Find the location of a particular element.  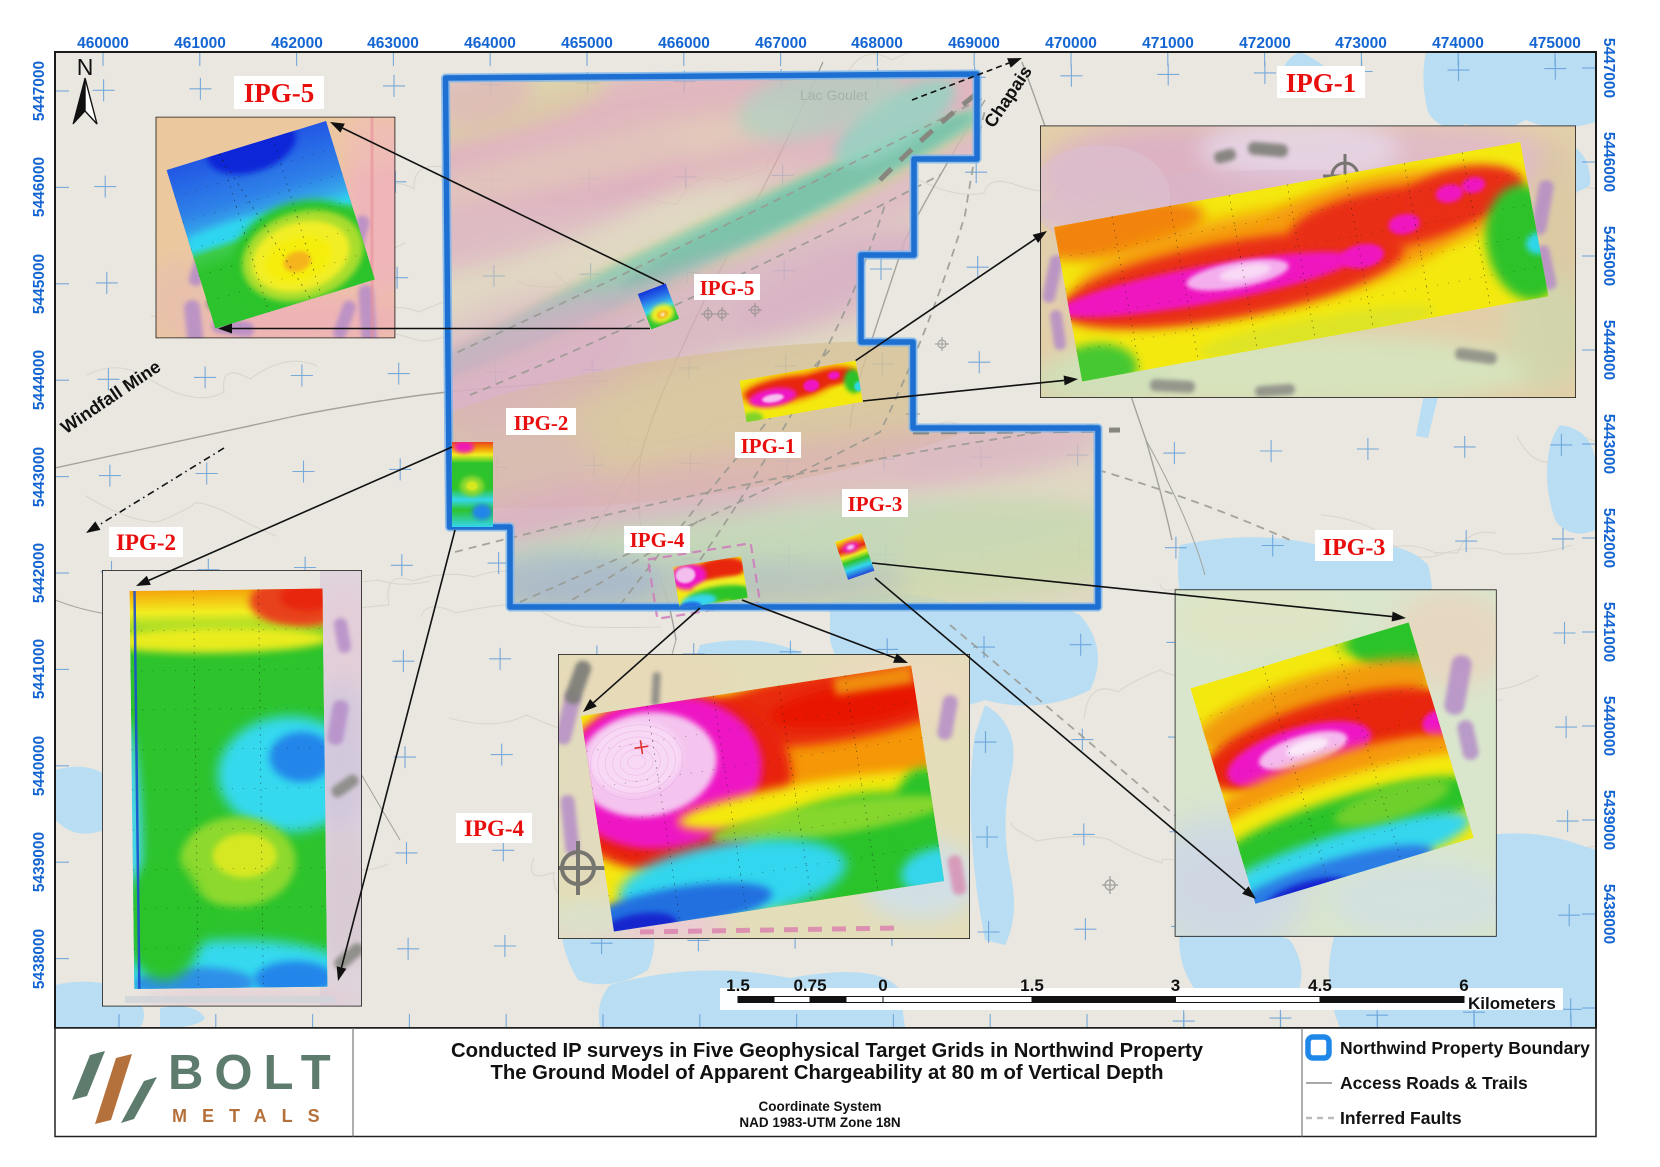

svg-text: 468000 is located at coordinates (877, 43).